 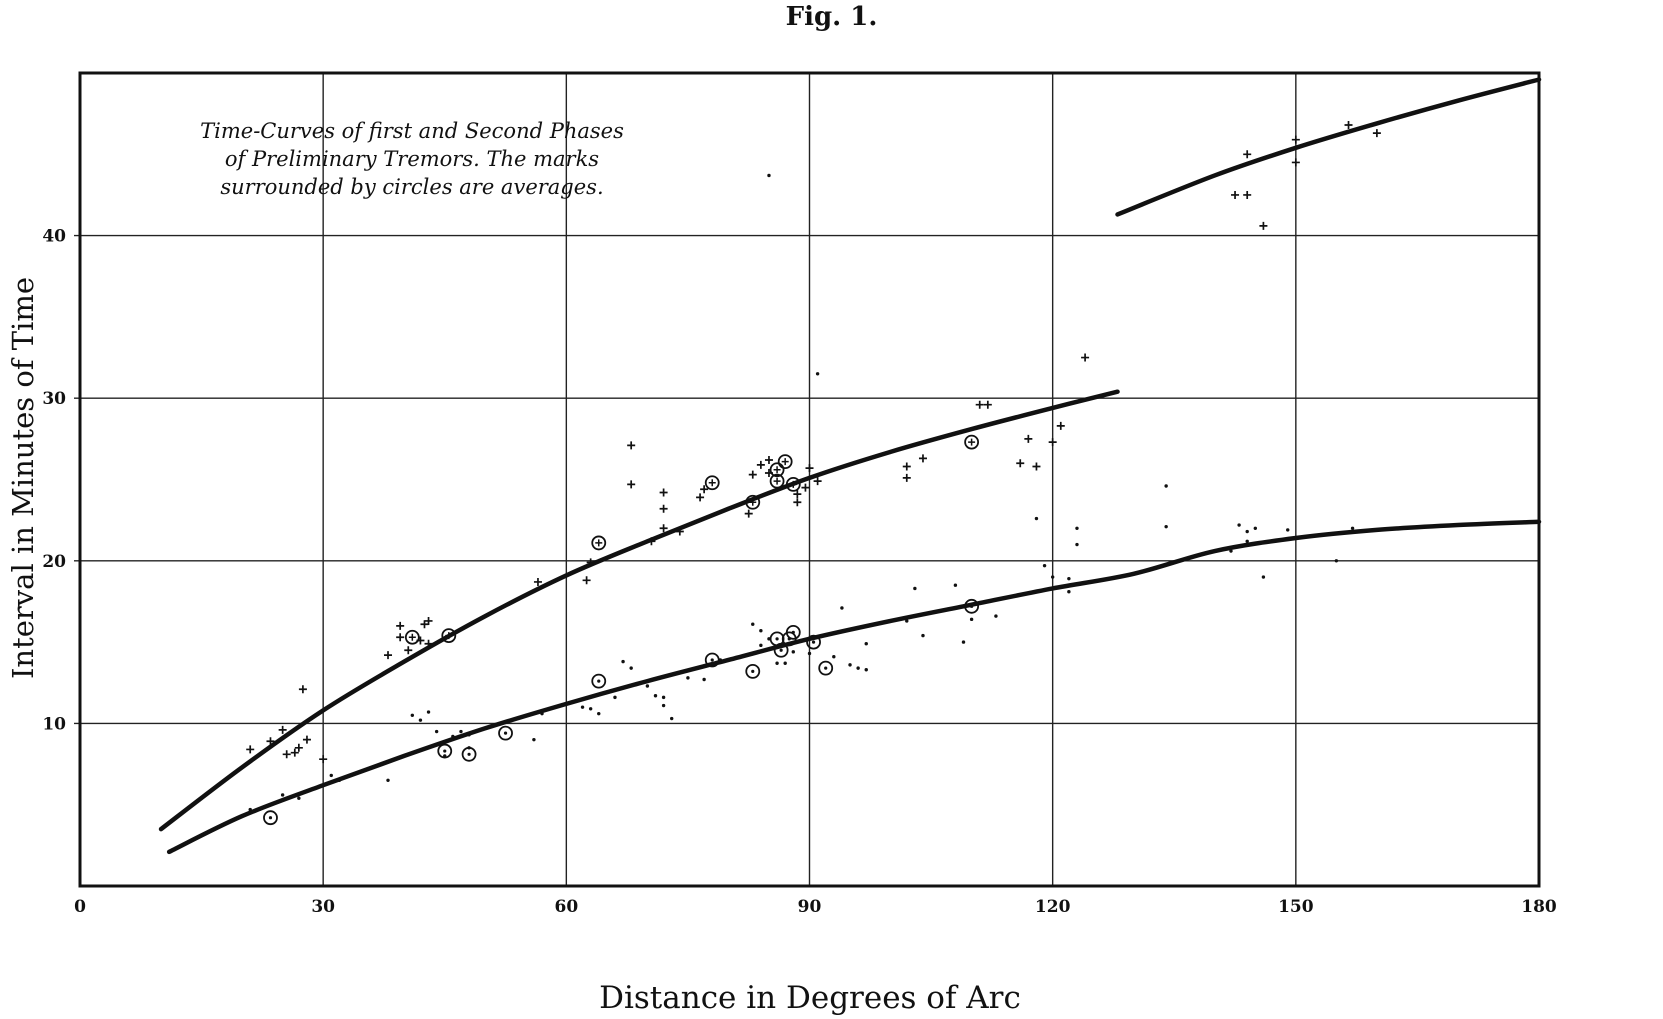 I want to click on annotation-line-3: surrounded by circles are averages., so click(x=411, y=187).